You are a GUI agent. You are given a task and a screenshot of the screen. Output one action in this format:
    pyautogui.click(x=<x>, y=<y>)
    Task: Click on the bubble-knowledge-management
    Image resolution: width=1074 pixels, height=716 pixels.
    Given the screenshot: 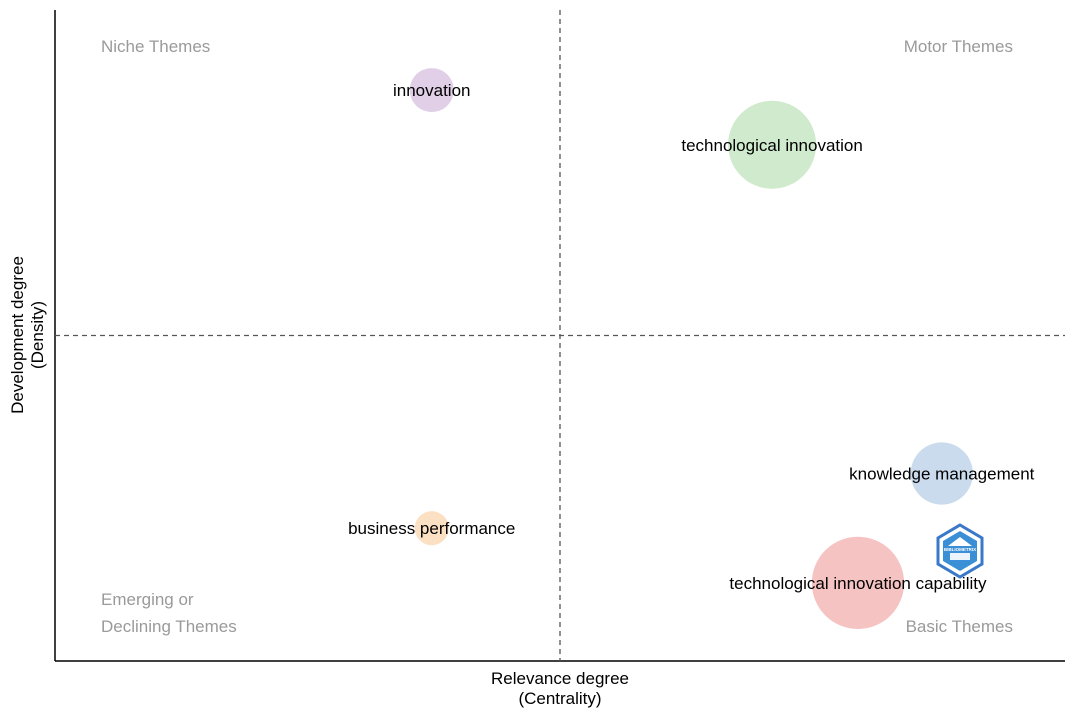 What is the action you would take?
    pyautogui.click(x=941, y=473)
    